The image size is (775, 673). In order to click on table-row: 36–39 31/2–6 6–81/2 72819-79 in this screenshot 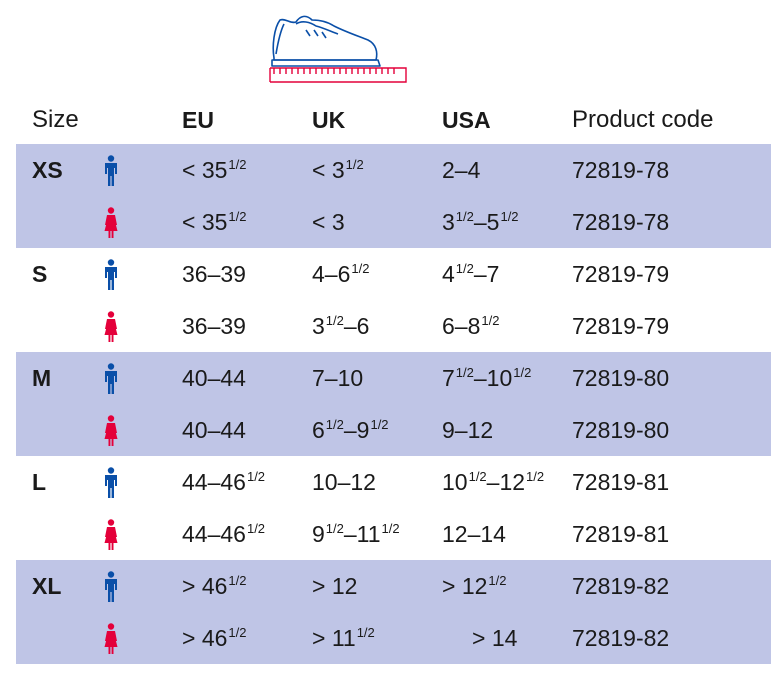, I will do `click(393, 326)`.